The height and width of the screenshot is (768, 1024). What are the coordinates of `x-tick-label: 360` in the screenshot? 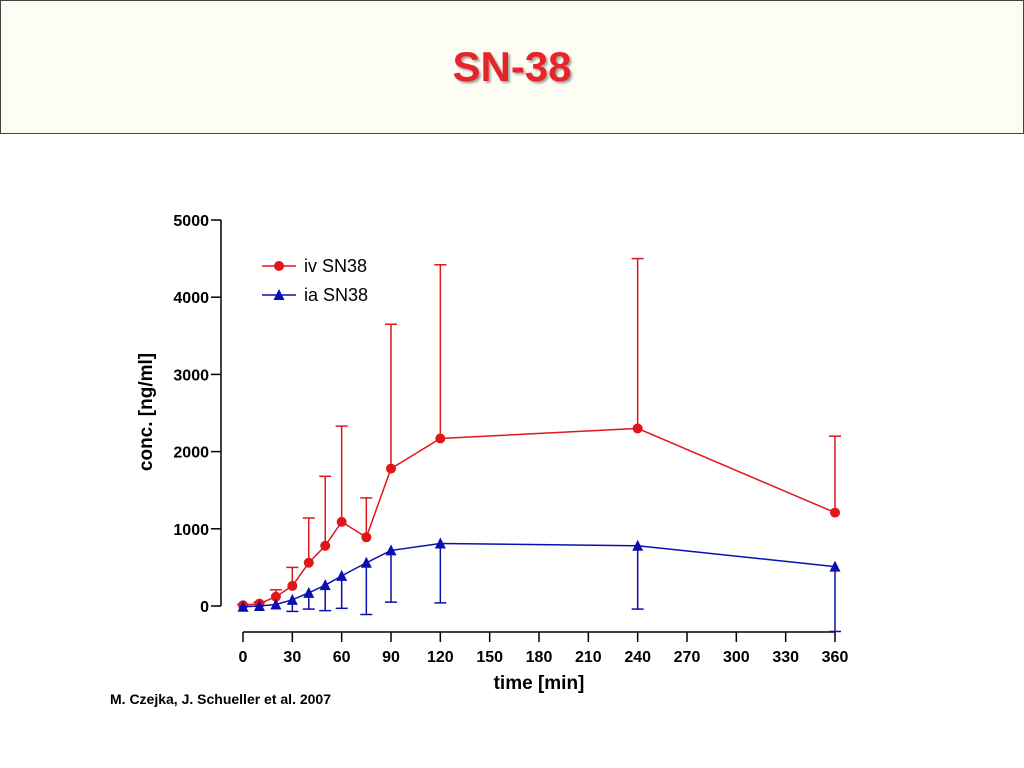 It's located at (835, 657).